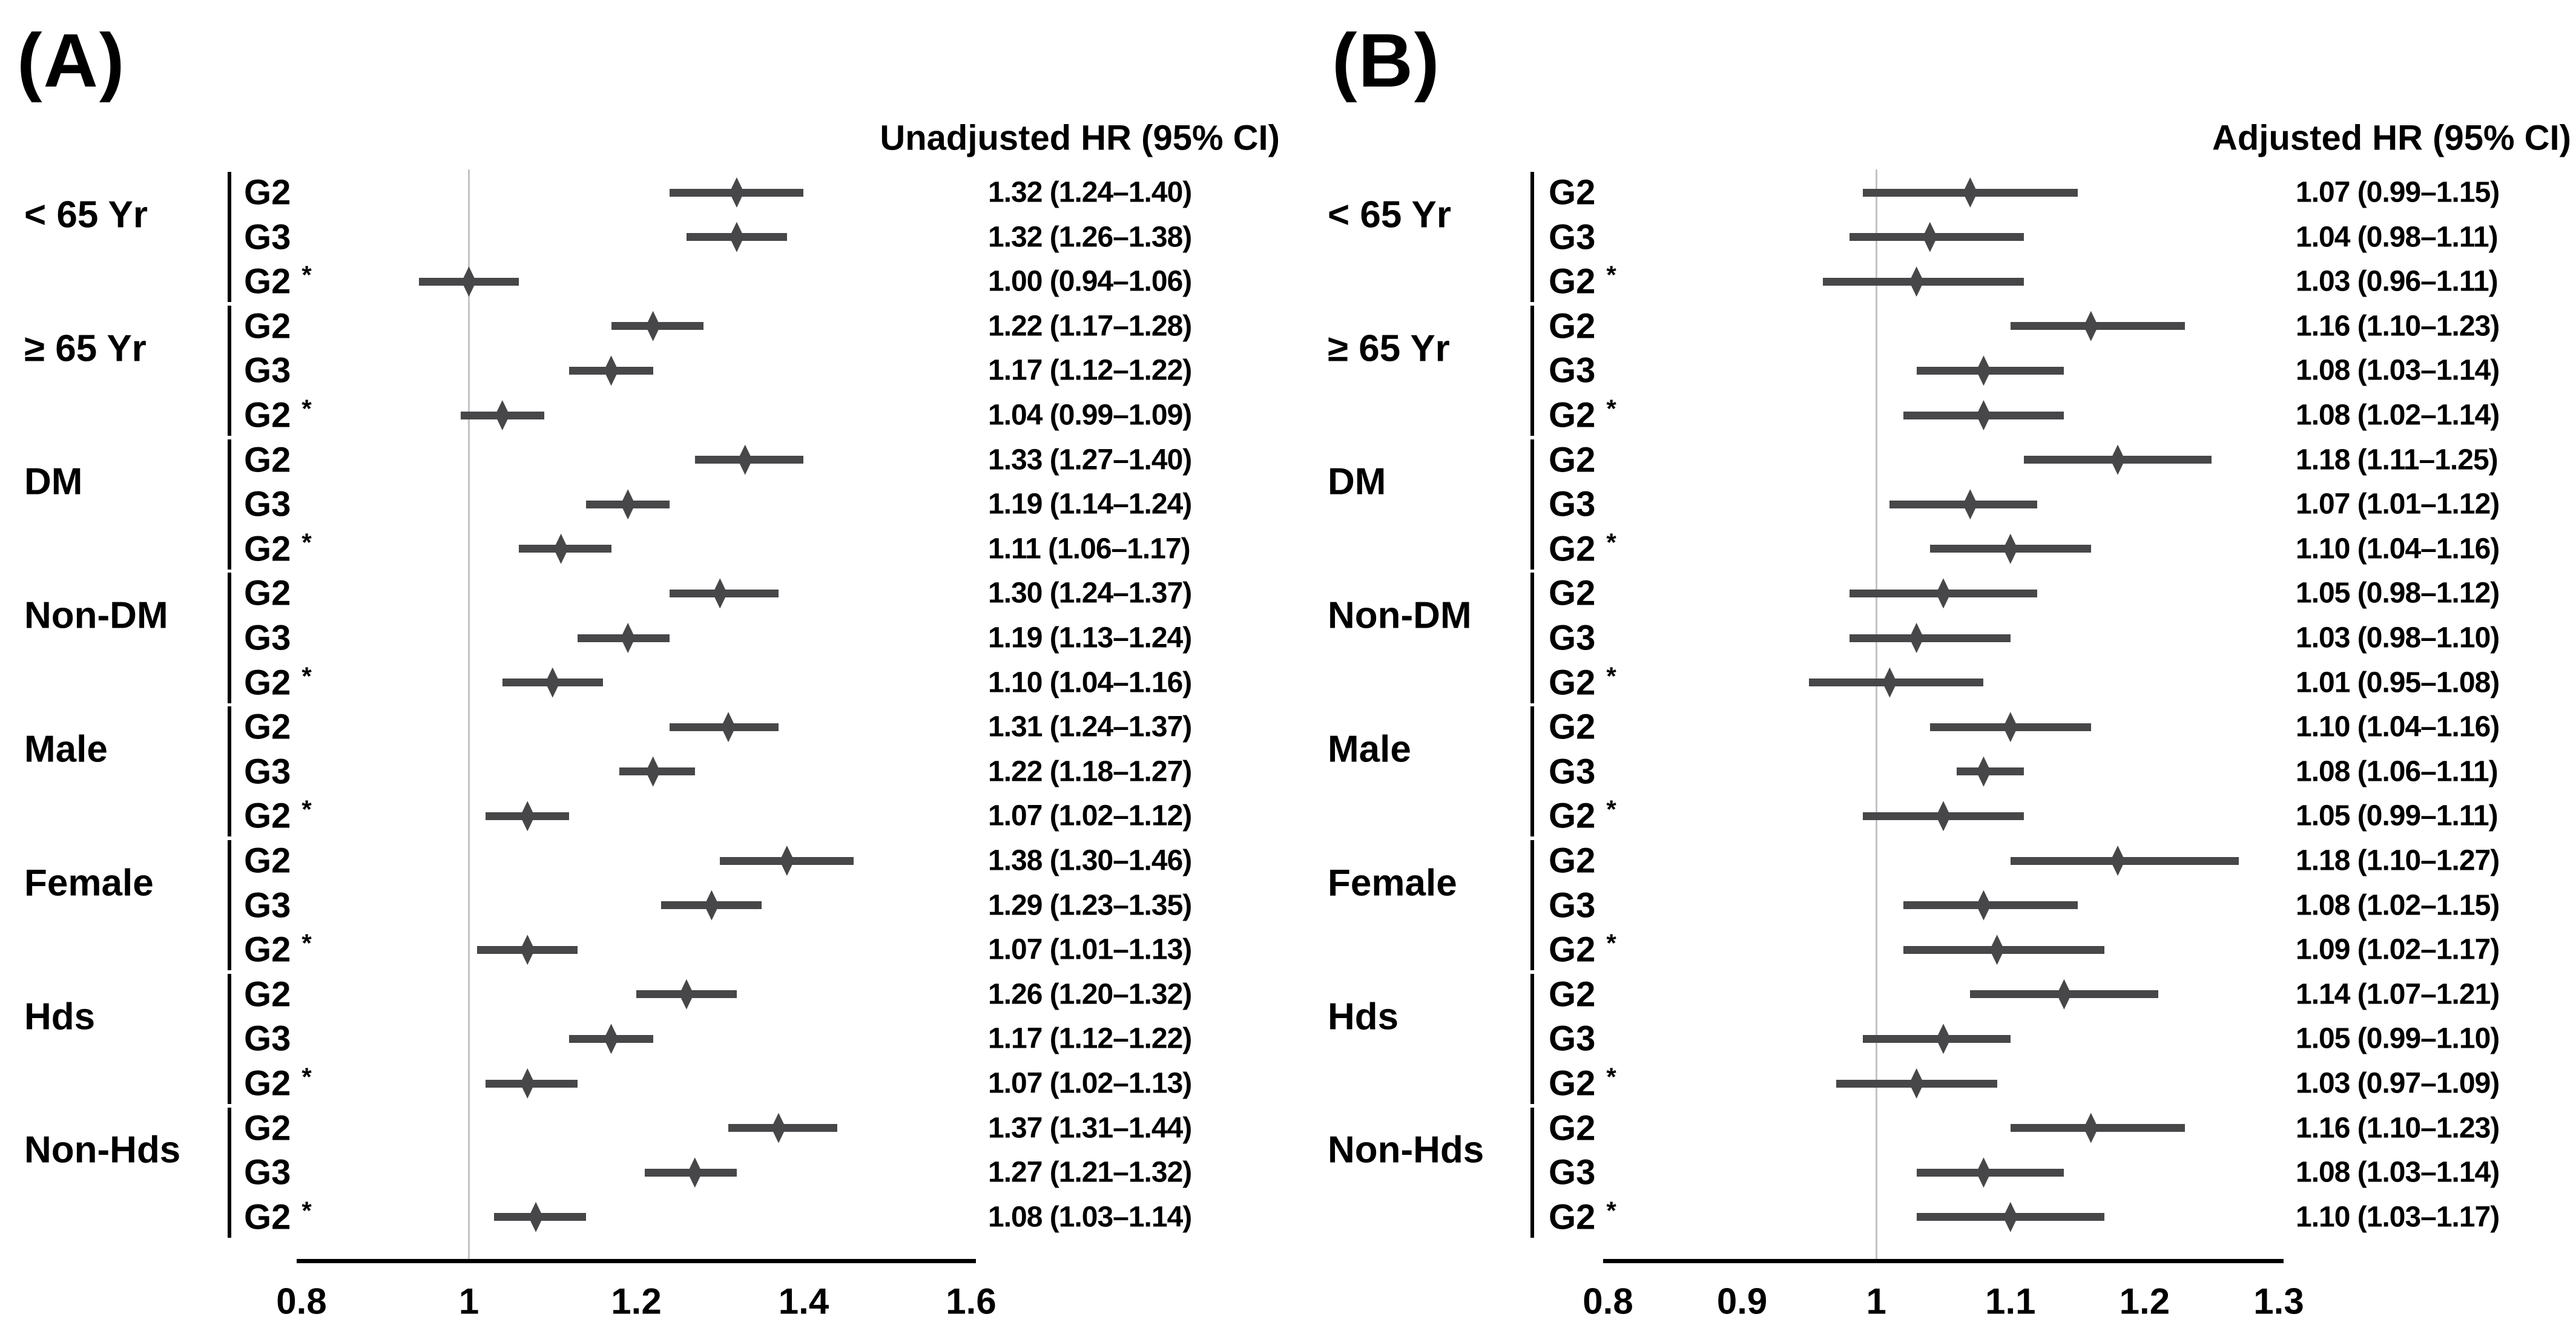  I want to click on hr-value: 1.08 (1.03–1.14), so click(1090, 1217).